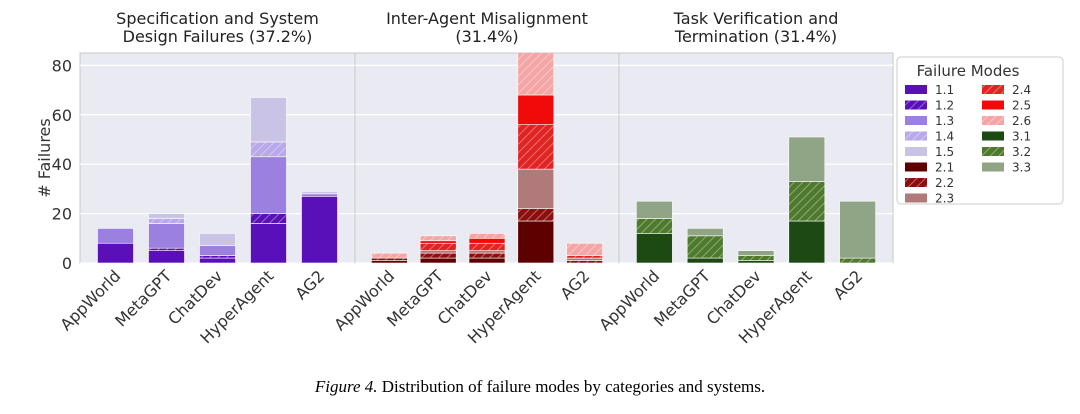  Describe the element at coordinates (67, 263) in the screenshot. I see `y-tick-label: 0` at that location.